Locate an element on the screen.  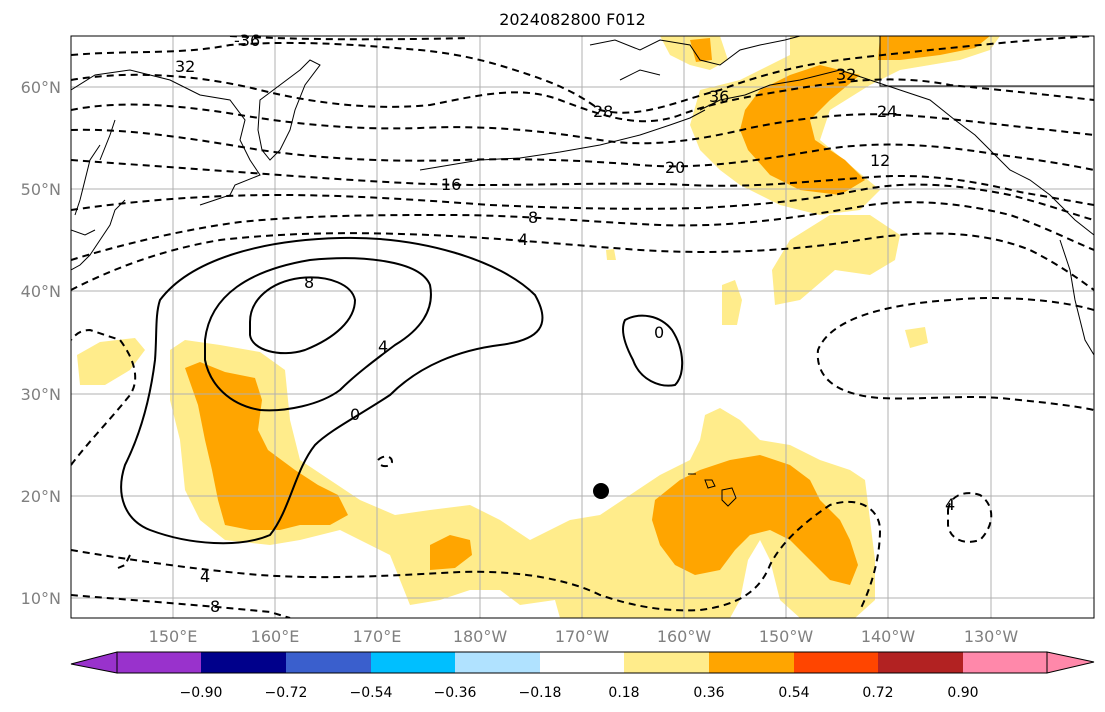
colorbar-extend-low is located at coordinates (94, 662).